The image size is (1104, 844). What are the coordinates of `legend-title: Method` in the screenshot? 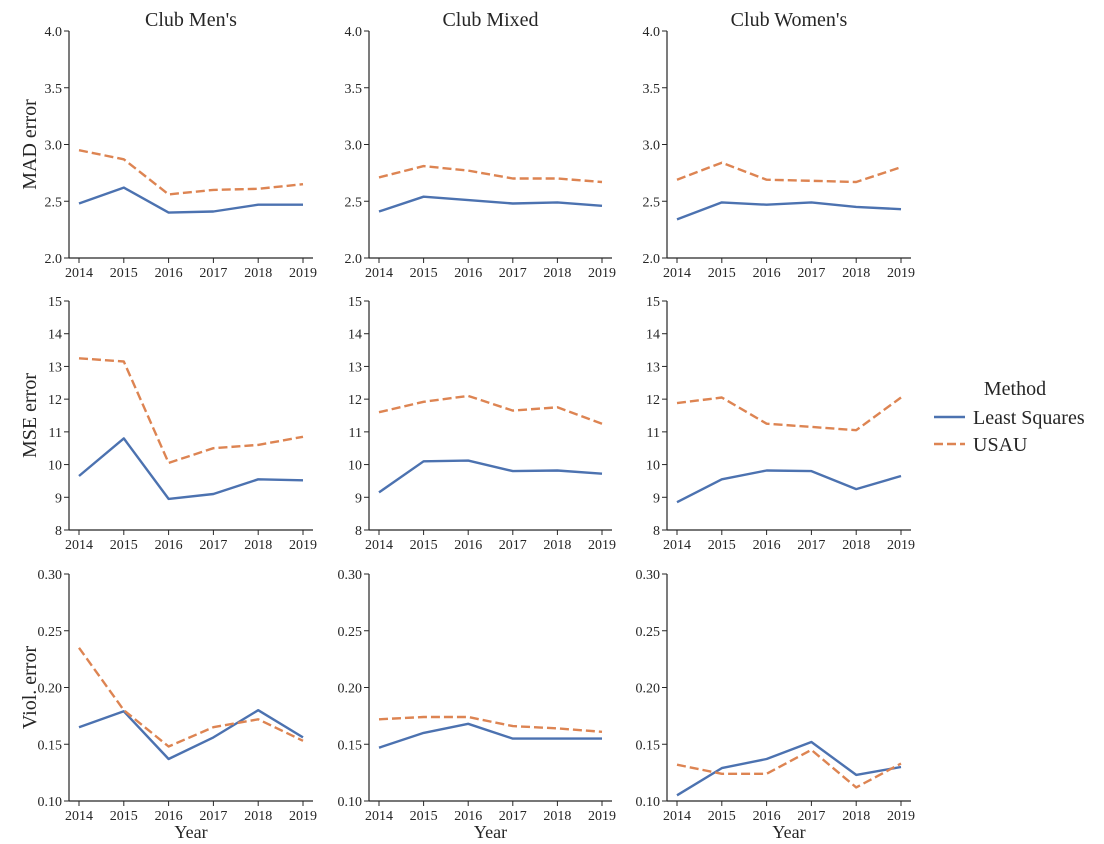 It's located at (1015, 389).